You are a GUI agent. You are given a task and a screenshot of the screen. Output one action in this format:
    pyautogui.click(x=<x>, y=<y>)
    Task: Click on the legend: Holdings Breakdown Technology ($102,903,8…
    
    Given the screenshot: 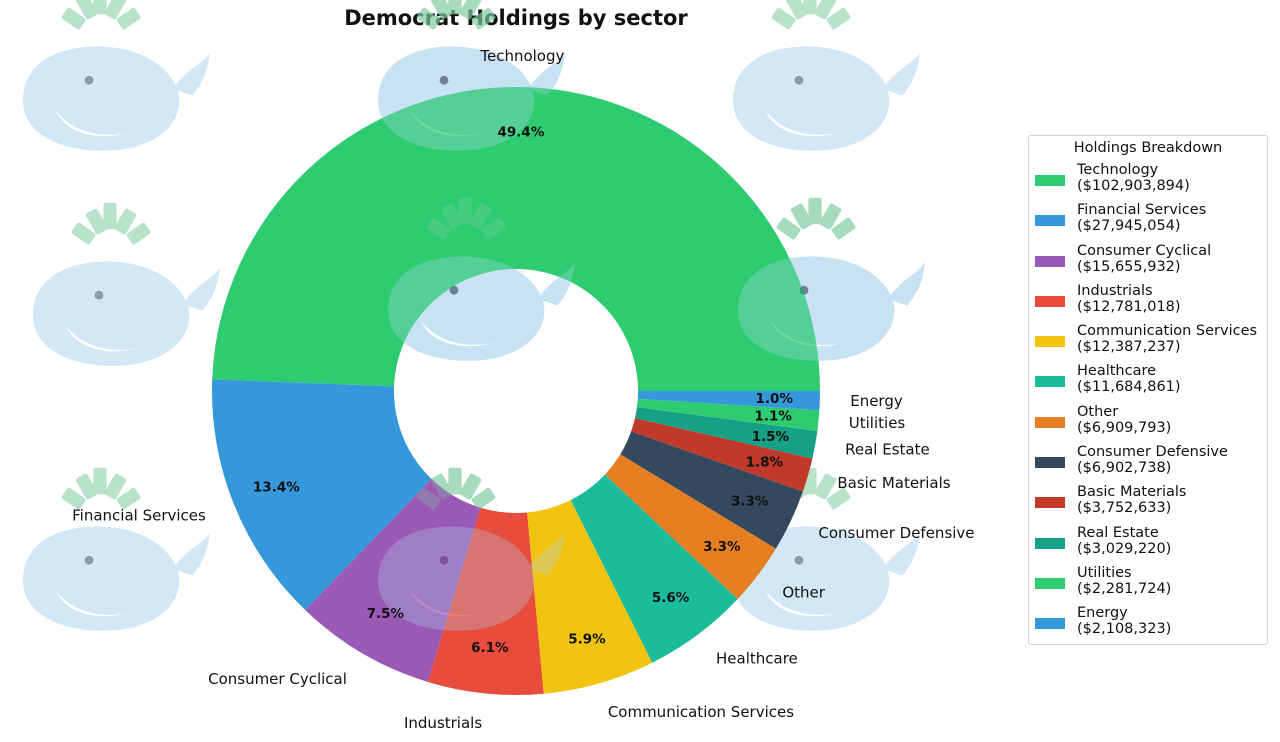 What is the action you would take?
    pyautogui.click(x=1148, y=390)
    